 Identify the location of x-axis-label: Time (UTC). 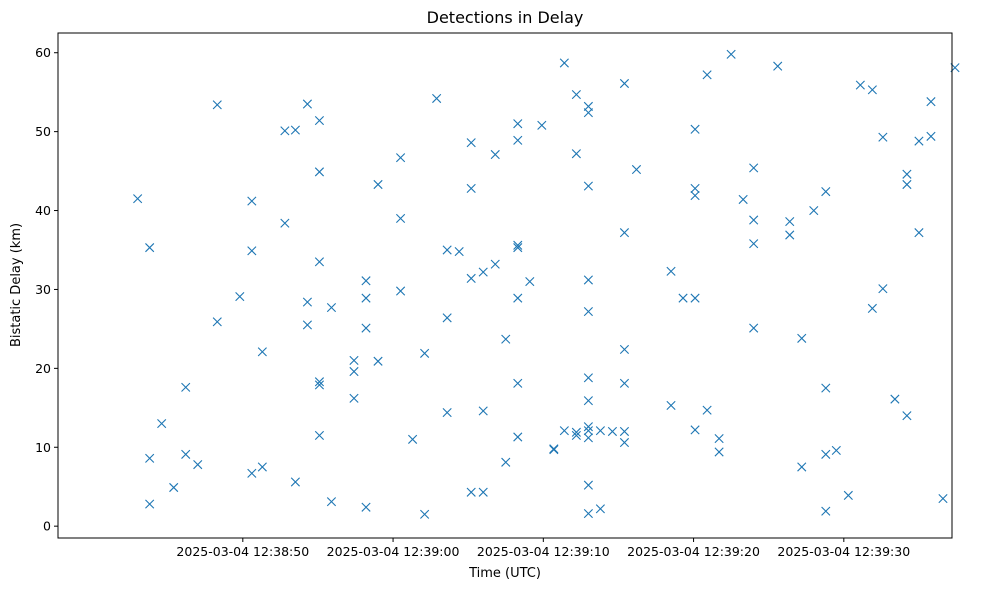
(504, 573).